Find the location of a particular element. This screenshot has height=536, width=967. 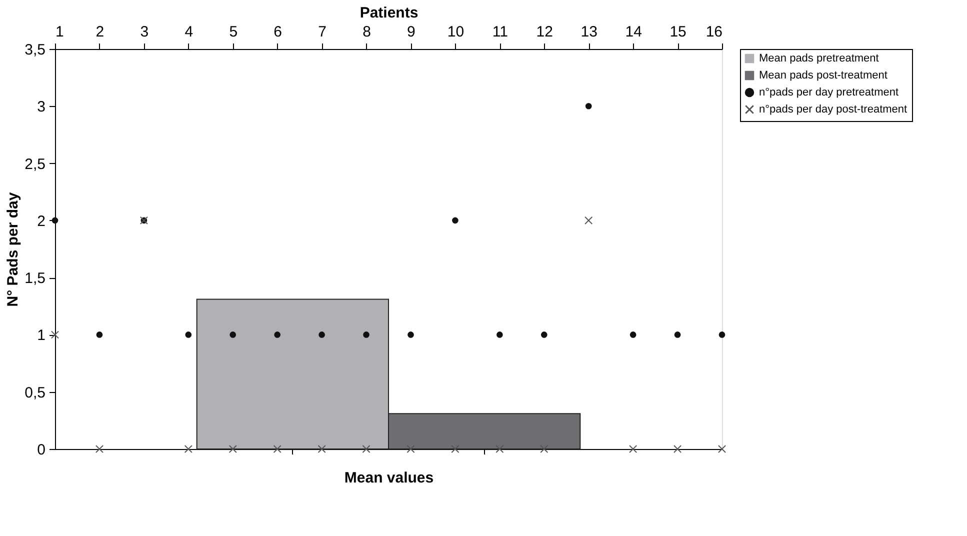

x2-tick-label: 6 is located at coordinates (278, 32).